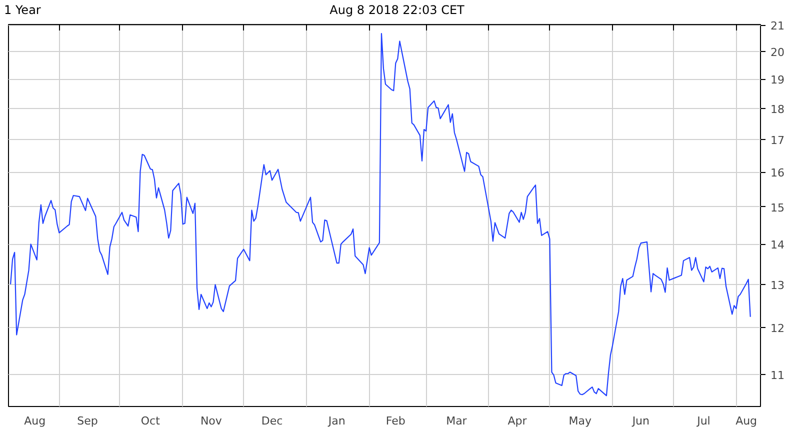 The width and height of the screenshot is (804, 434). Describe the element at coordinates (336, 421) in the screenshot. I see `x-tick-label: Jan` at that location.